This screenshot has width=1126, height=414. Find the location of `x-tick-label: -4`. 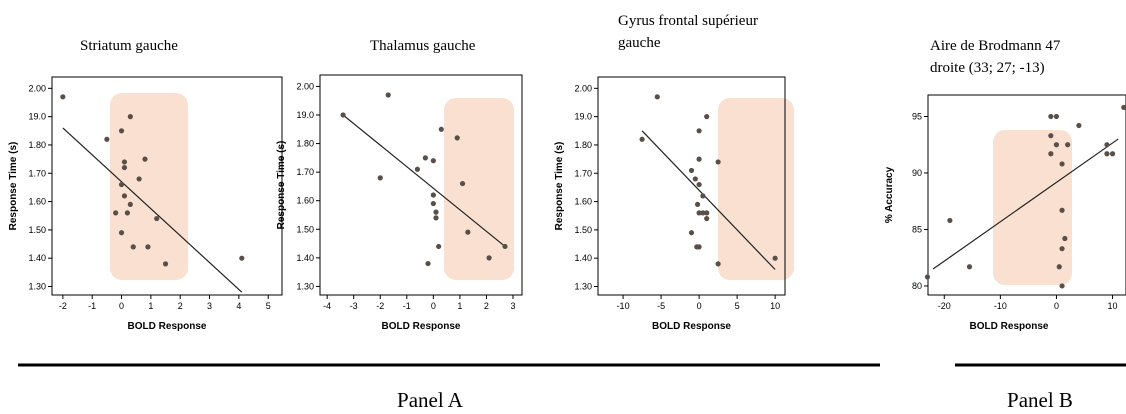

x-tick-label: -4 is located at coordinates (327, 306).